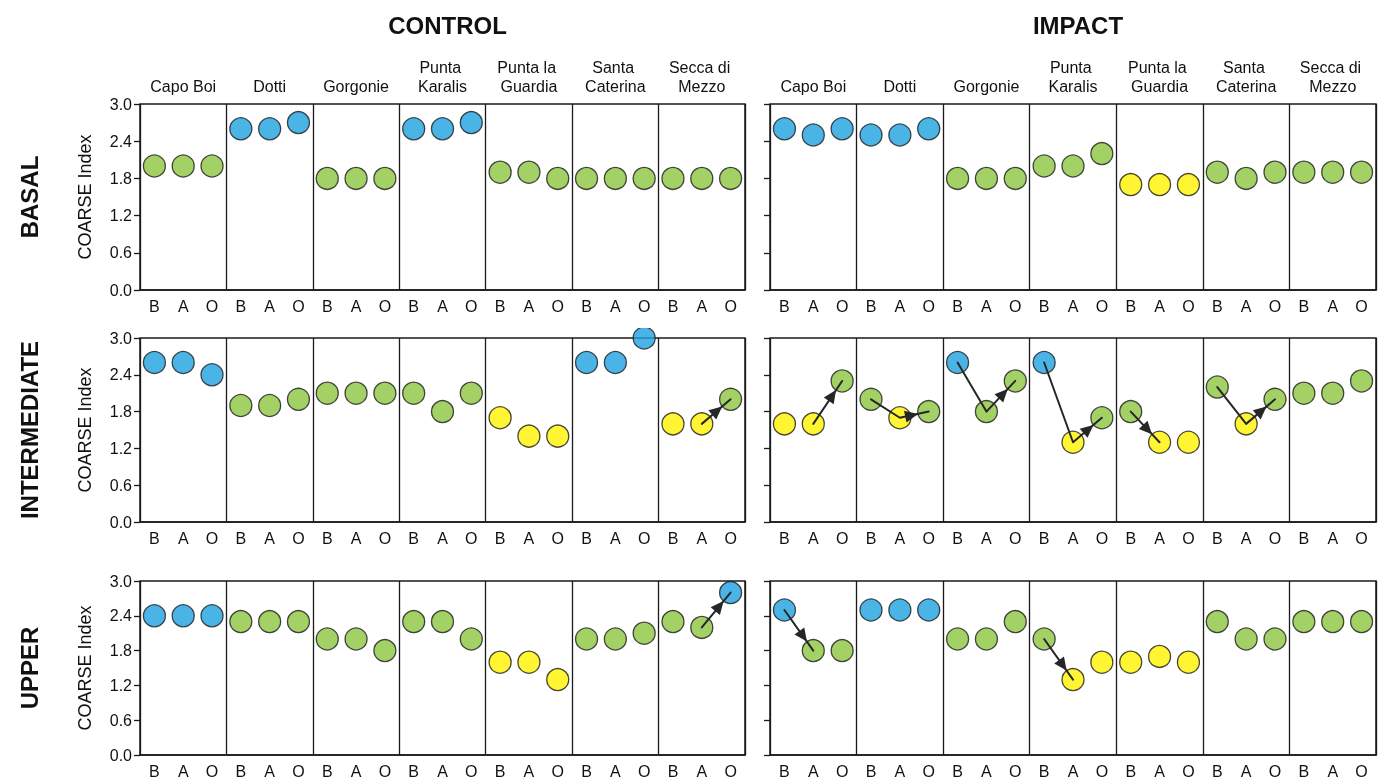 Image resolution: width=1383 pixels, height=780 pixels. Describe the element at coordinates (121, 104) in the screenshot. I see `y-tick-label: 3.0` at that location.